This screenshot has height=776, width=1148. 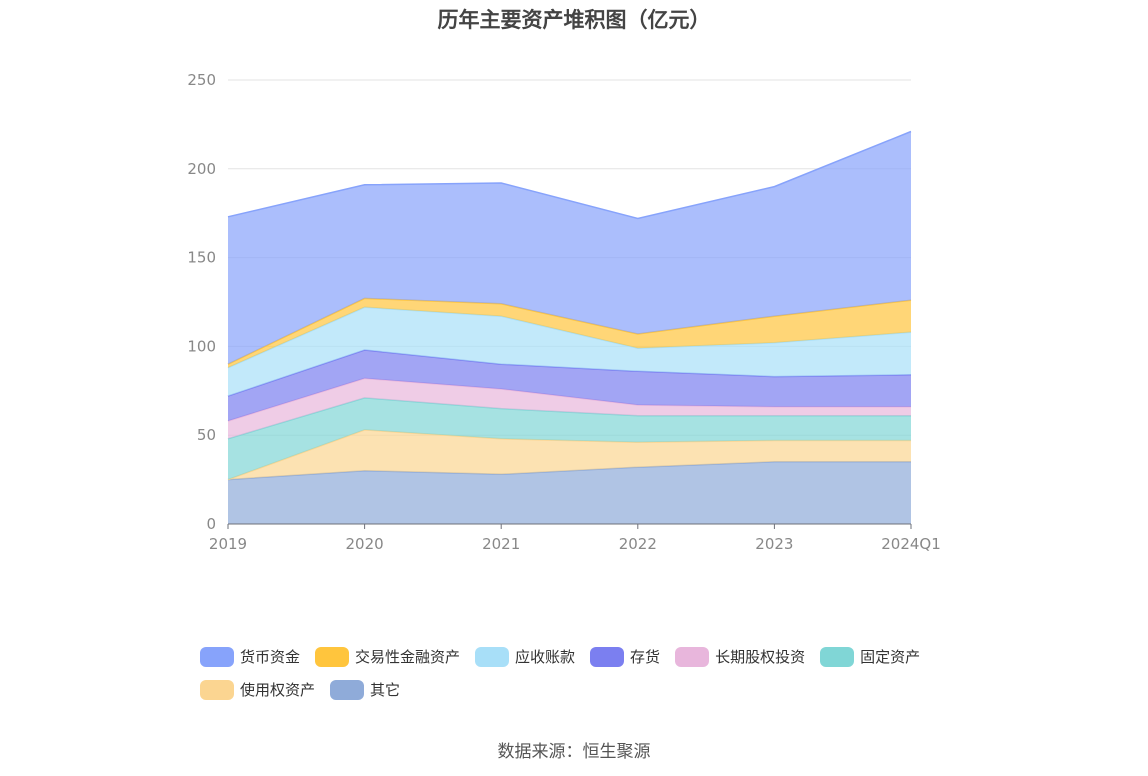 I want to click on legend-item-receivables: 应收账款, so click(x=525, y=656).